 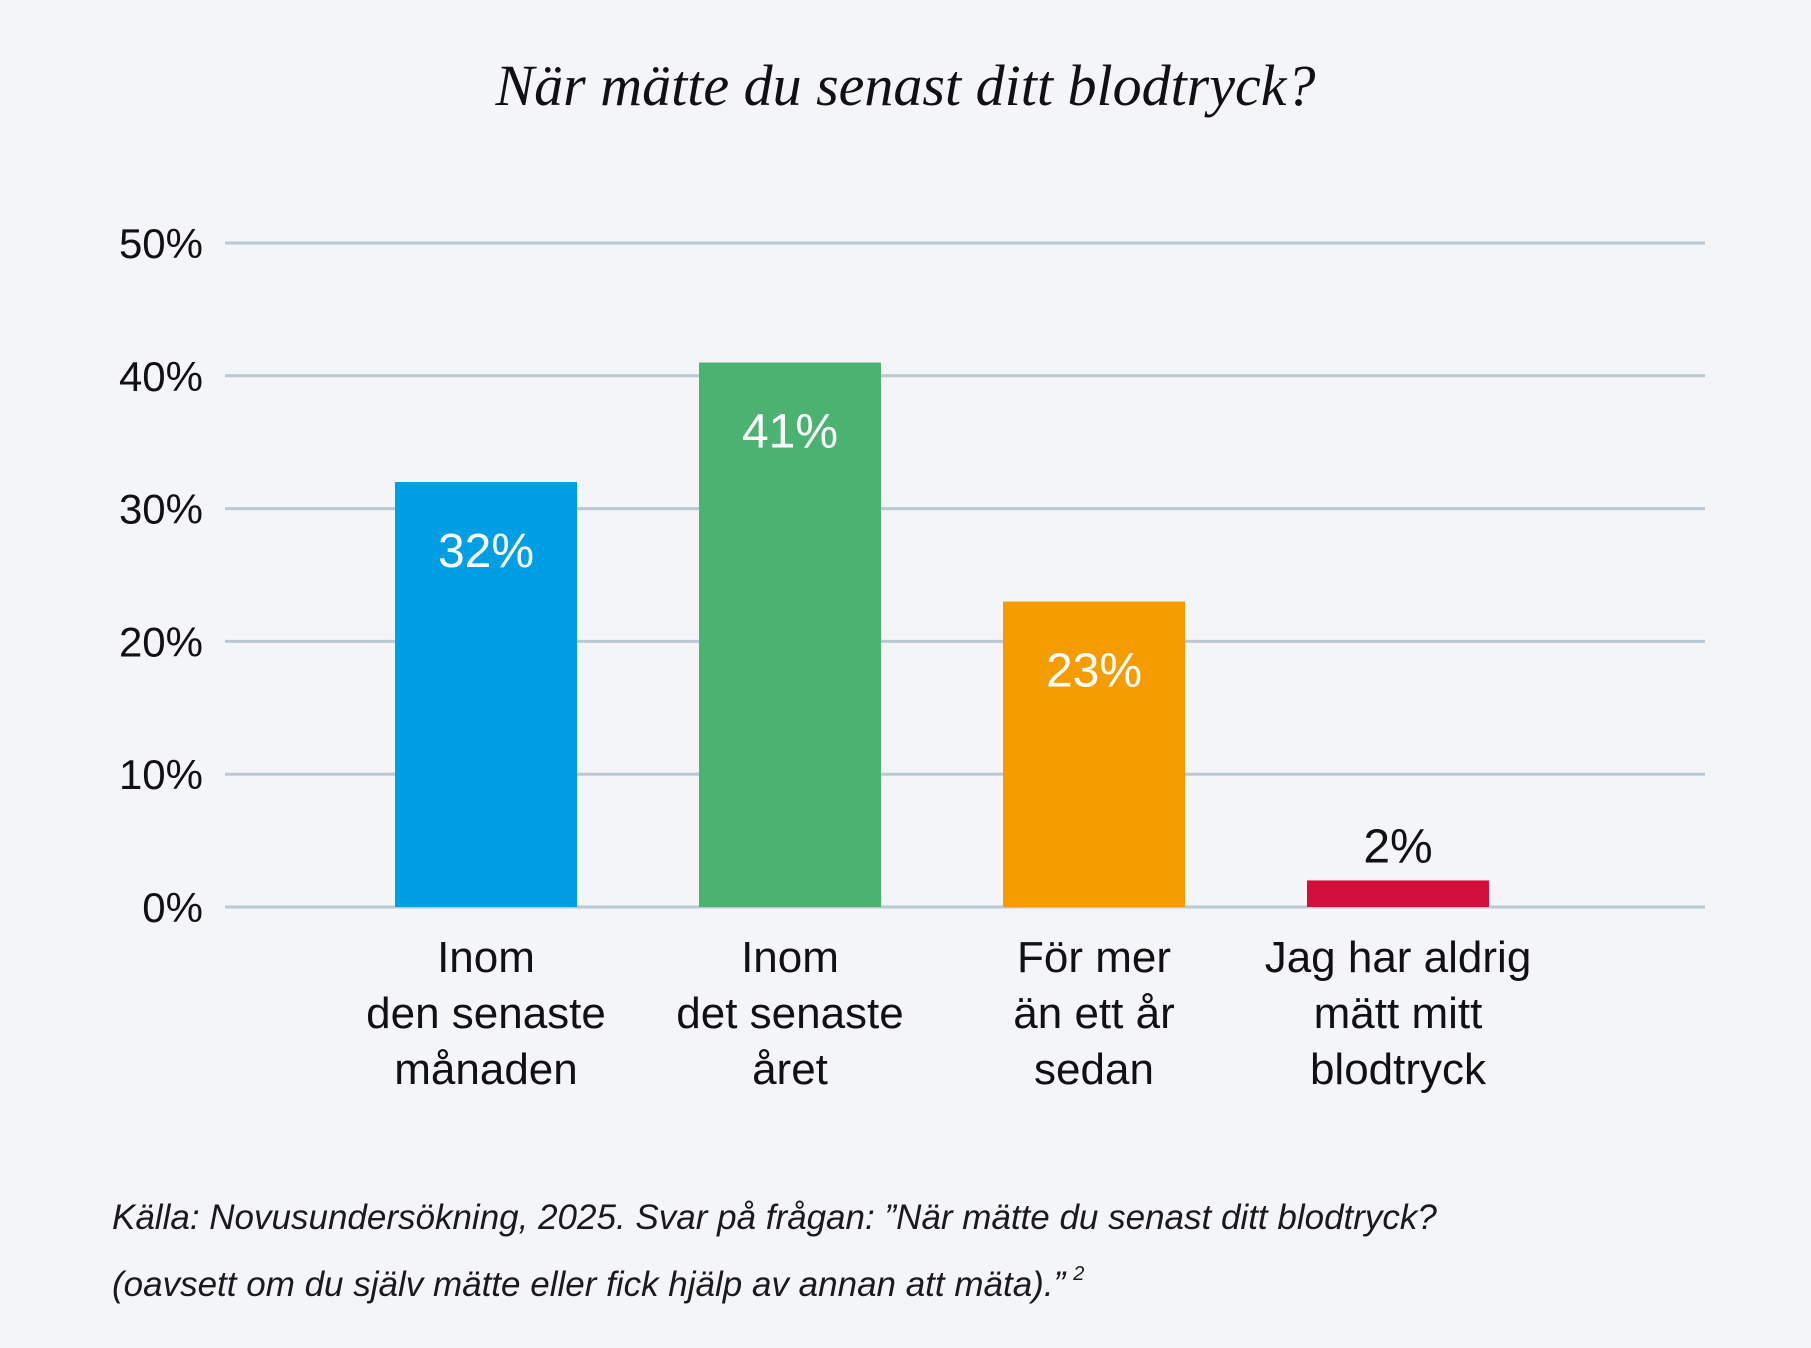 I want to click on category-label: Jag har aldrig mätt mitt blodtryck, so click(x=1398, y=1013).